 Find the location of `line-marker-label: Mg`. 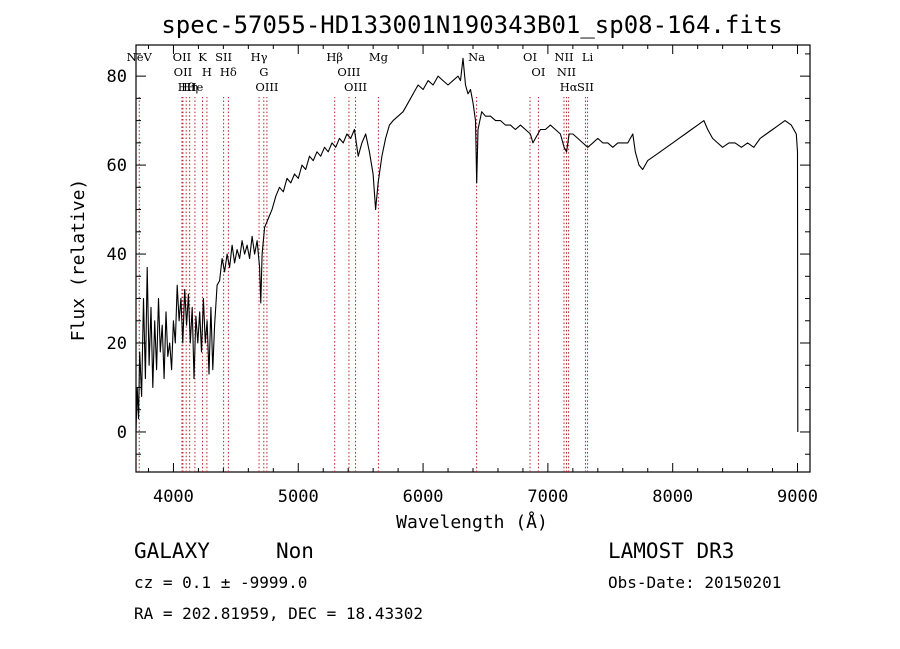

line-marker-label: Mg is located at coordinates (379, 57).